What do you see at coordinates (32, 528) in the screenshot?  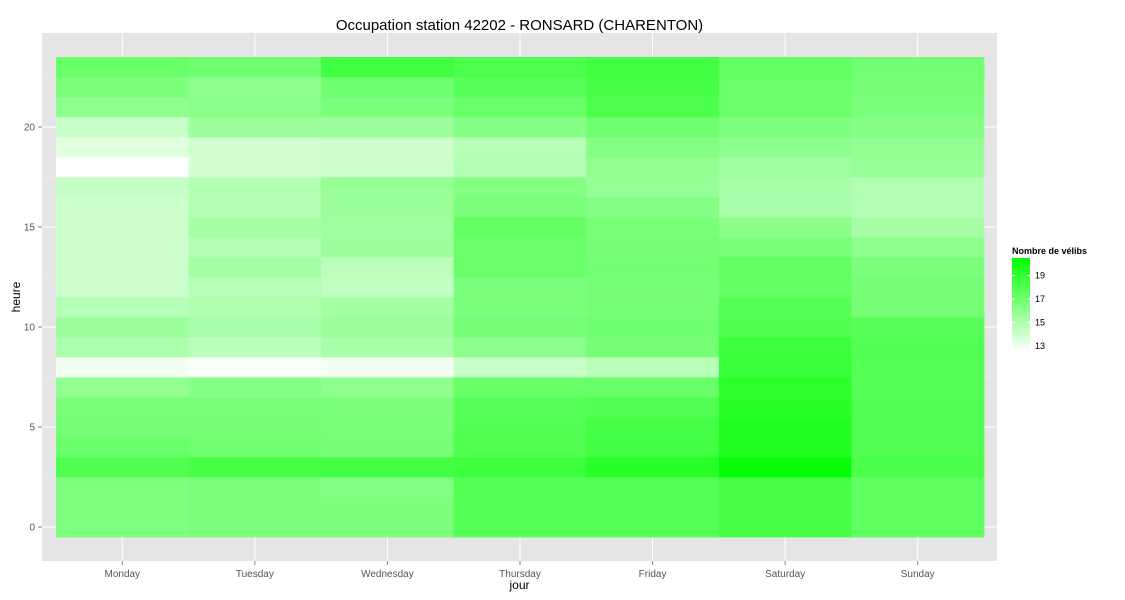 I see `y-tick-label: 0` at bounding box center [32, 528].